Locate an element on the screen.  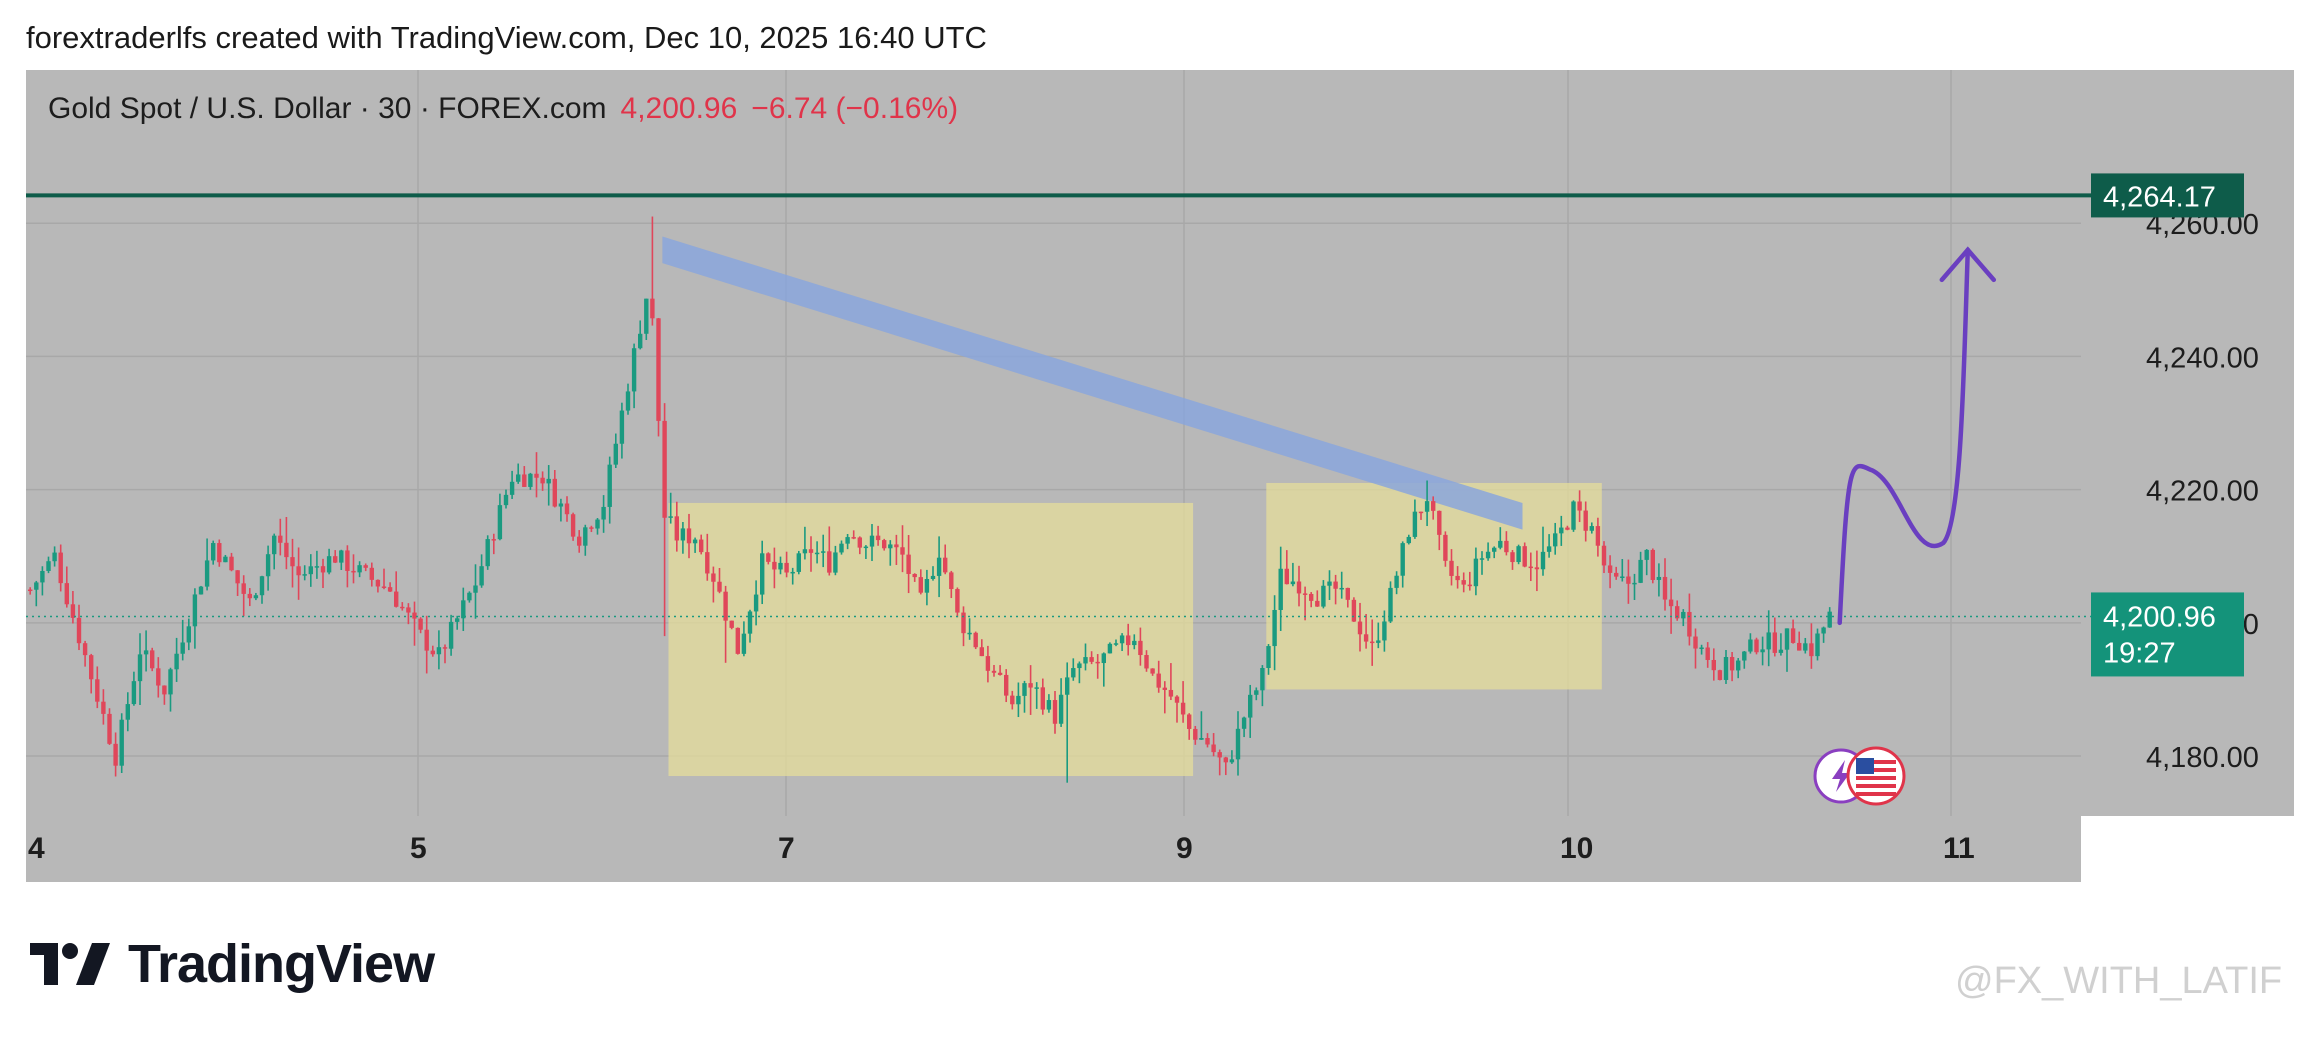
x-tick-label: 10 is located at coordinates (1576, 848).